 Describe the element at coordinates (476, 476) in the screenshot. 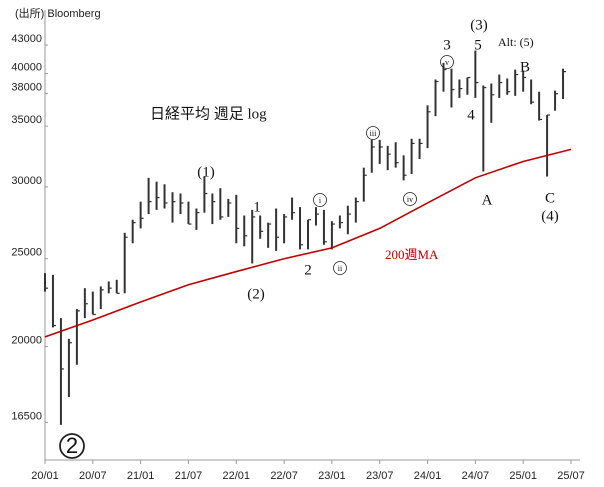

I see `x-tick-label: 24/07` at that location.